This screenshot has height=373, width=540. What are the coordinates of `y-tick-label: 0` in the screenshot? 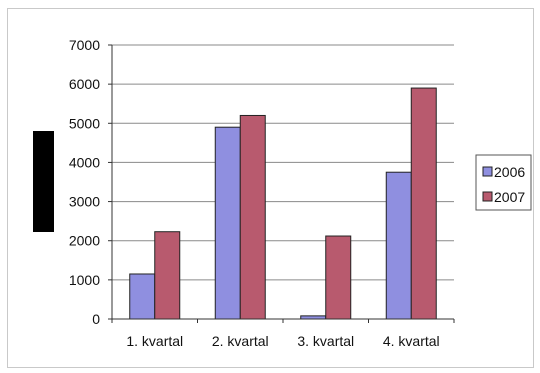 It's located at (96, 319).